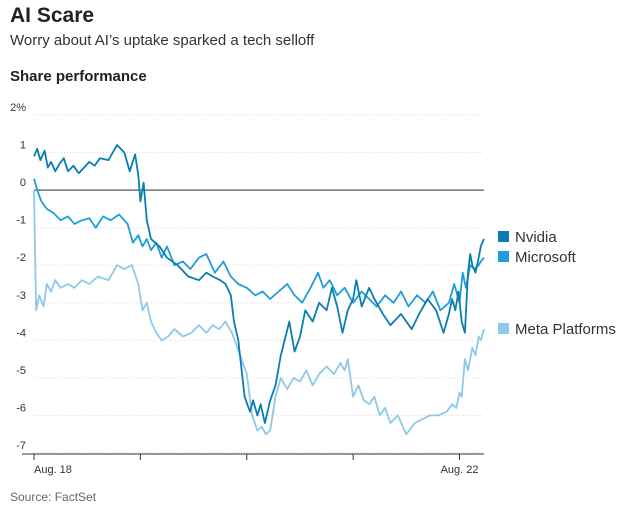  What do you see at coordinates (52, 15) in the screenshot?
I see `chart-title: AI Scare` at bounding box center [52, 15].